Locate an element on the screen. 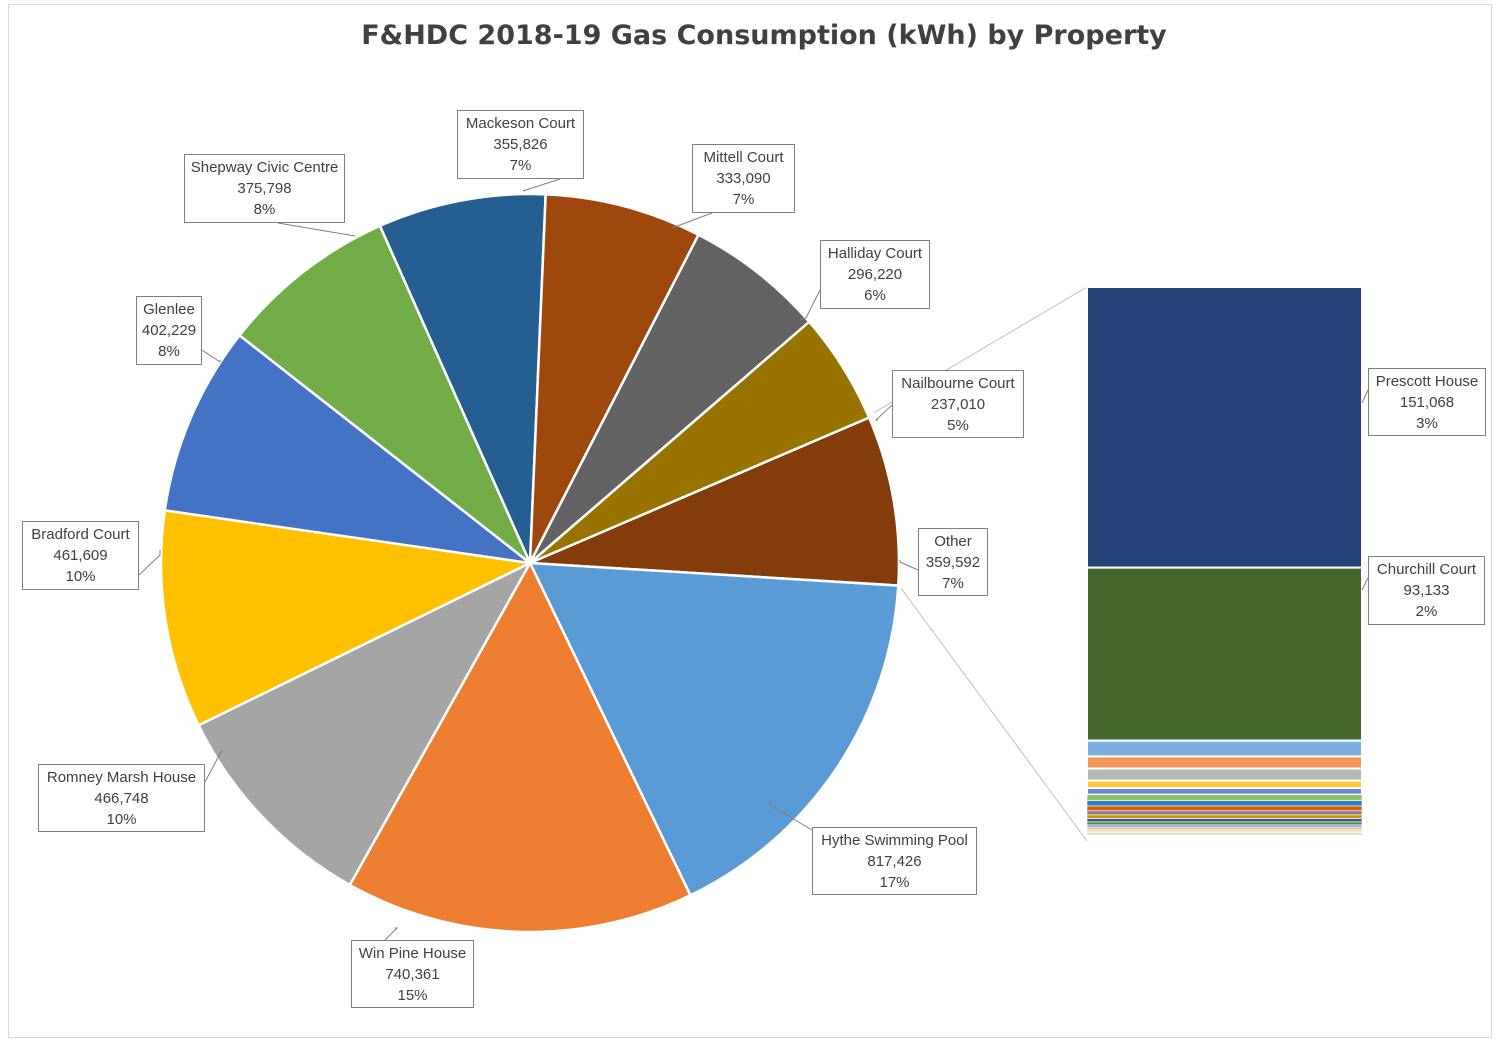 The width and height of the screenshot is (1497, 1042). value-label: 93,133 is located at coordinates (1426, 590).